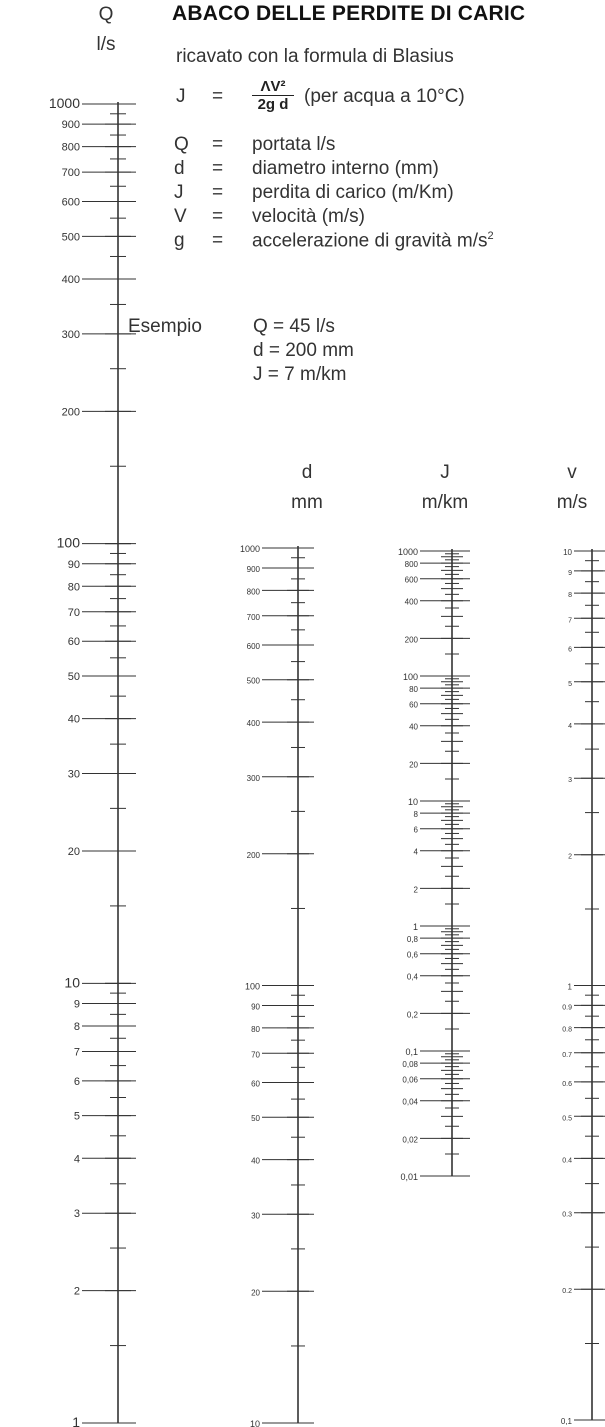 The image size is (605, 1427). What do you see at coordinates (77, 1292) in the screenshot?
I see `q-tick-label: 2` at bounding box center [77, 1292].